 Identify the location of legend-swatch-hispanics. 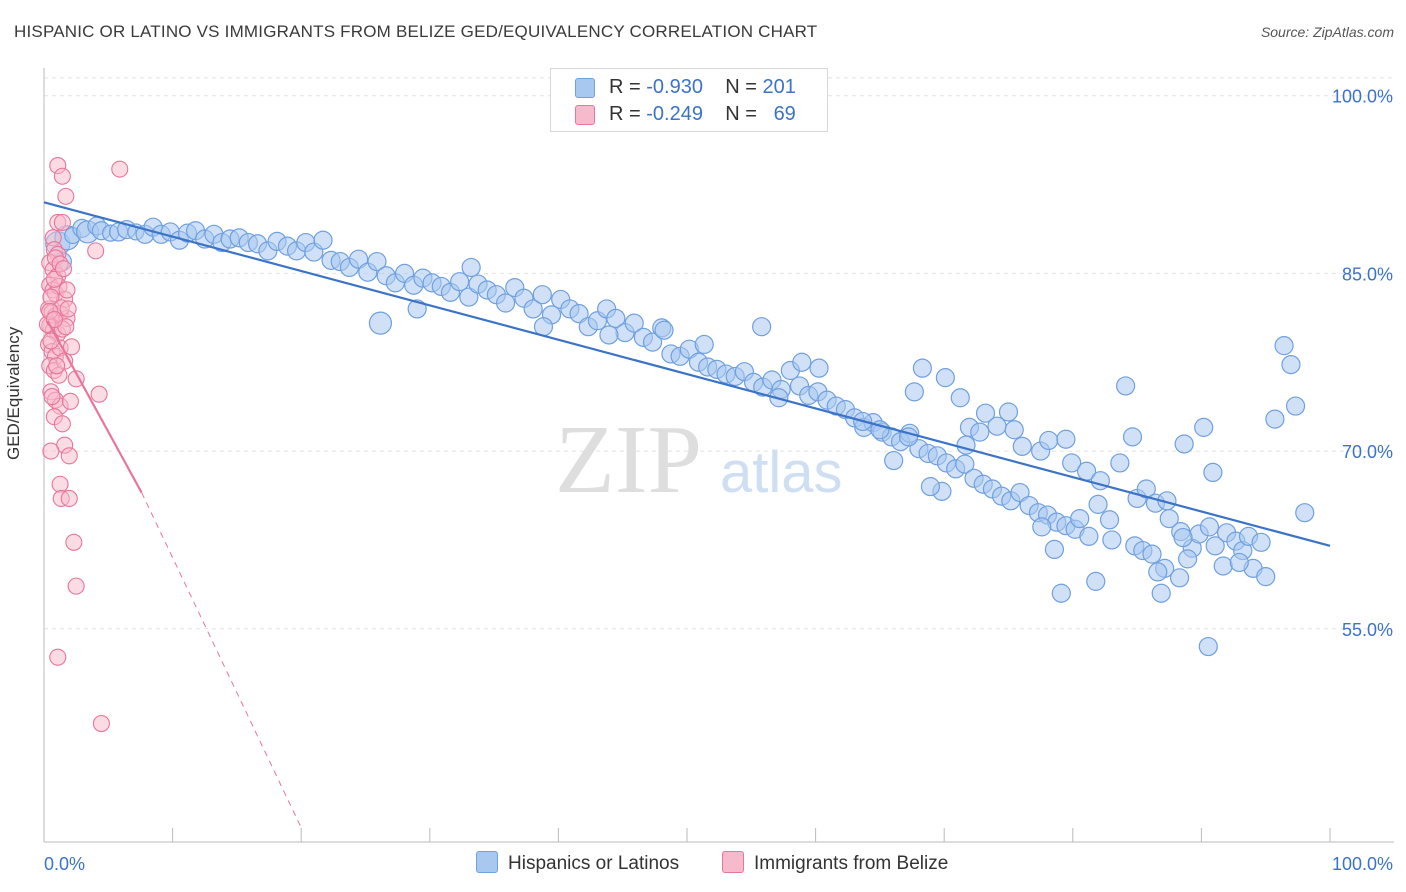
(585, 88).